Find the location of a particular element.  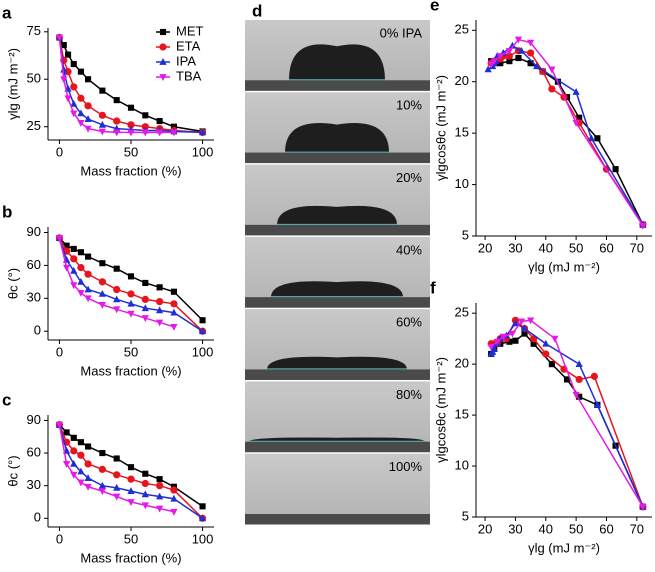

x-axis-label: Mass fraction (%) is located at coordinates (130, 557).